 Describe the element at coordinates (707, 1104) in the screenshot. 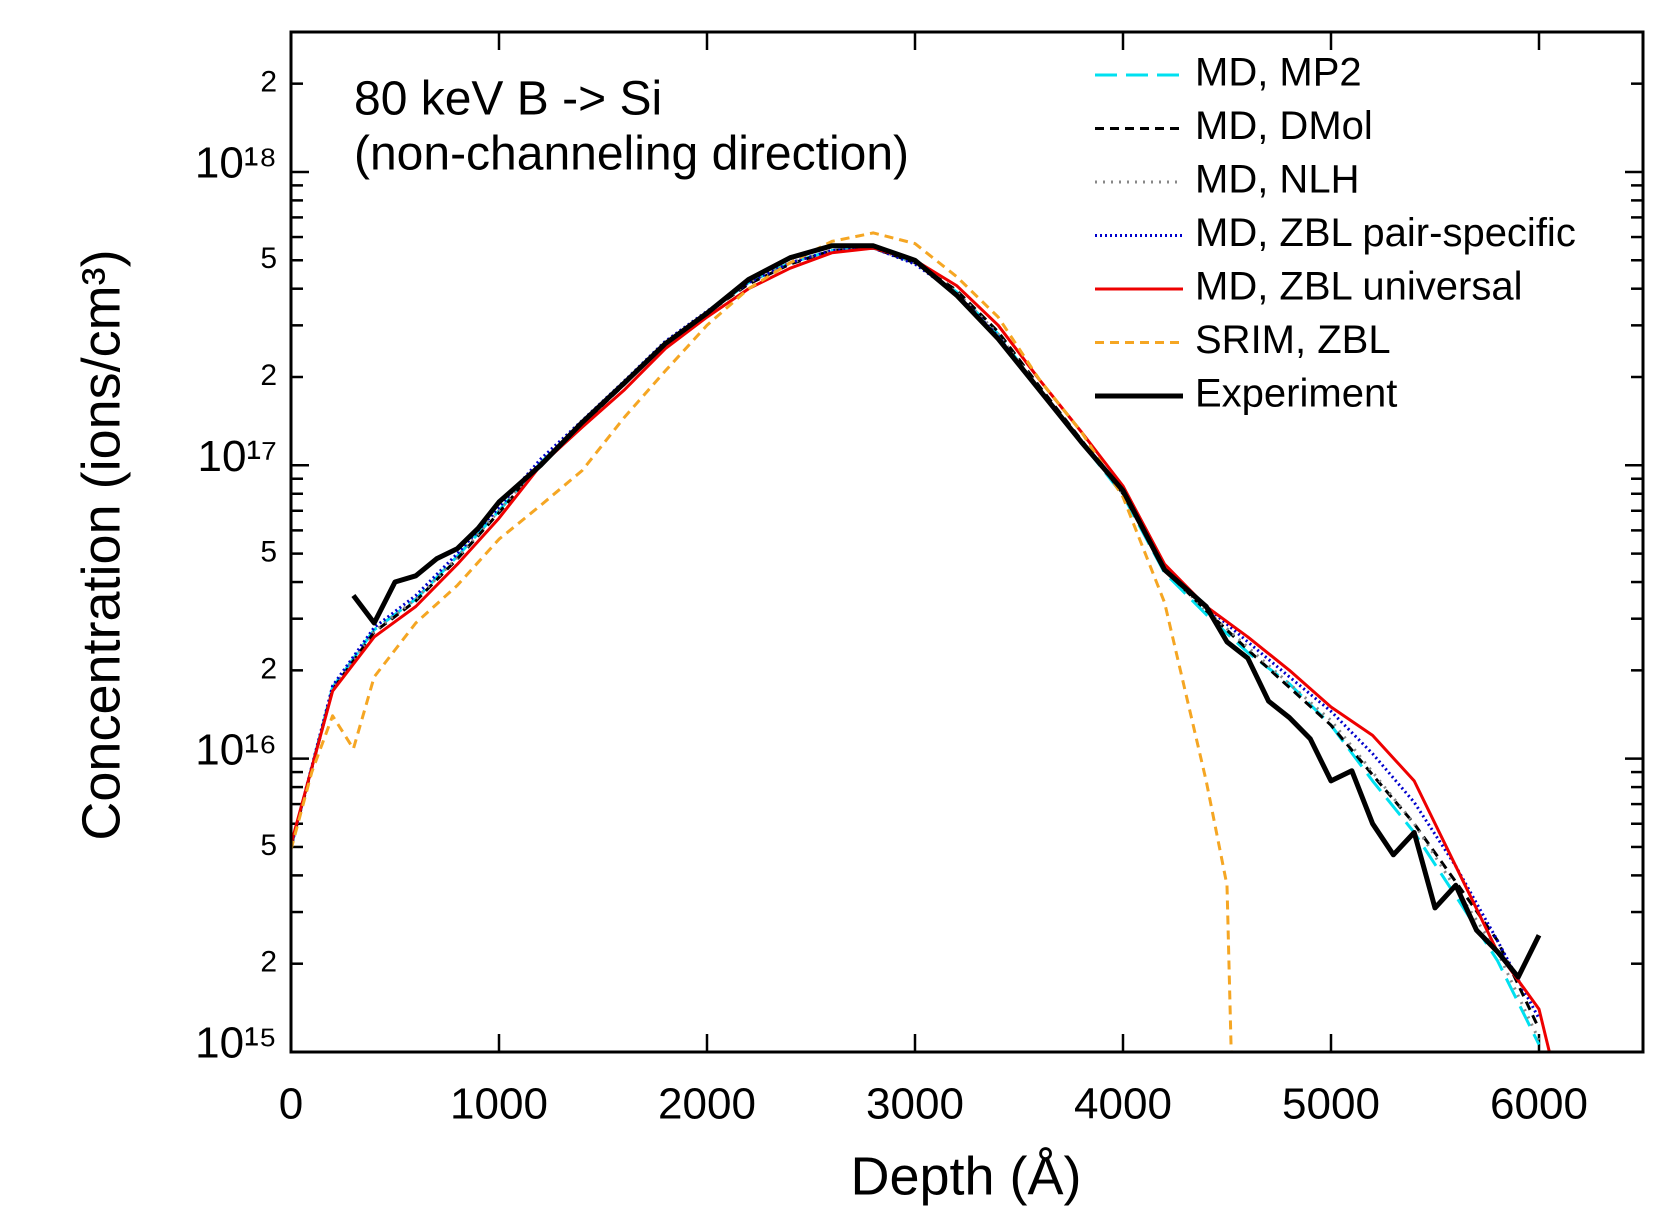

I see `x-tick-label: 2000` at that location.